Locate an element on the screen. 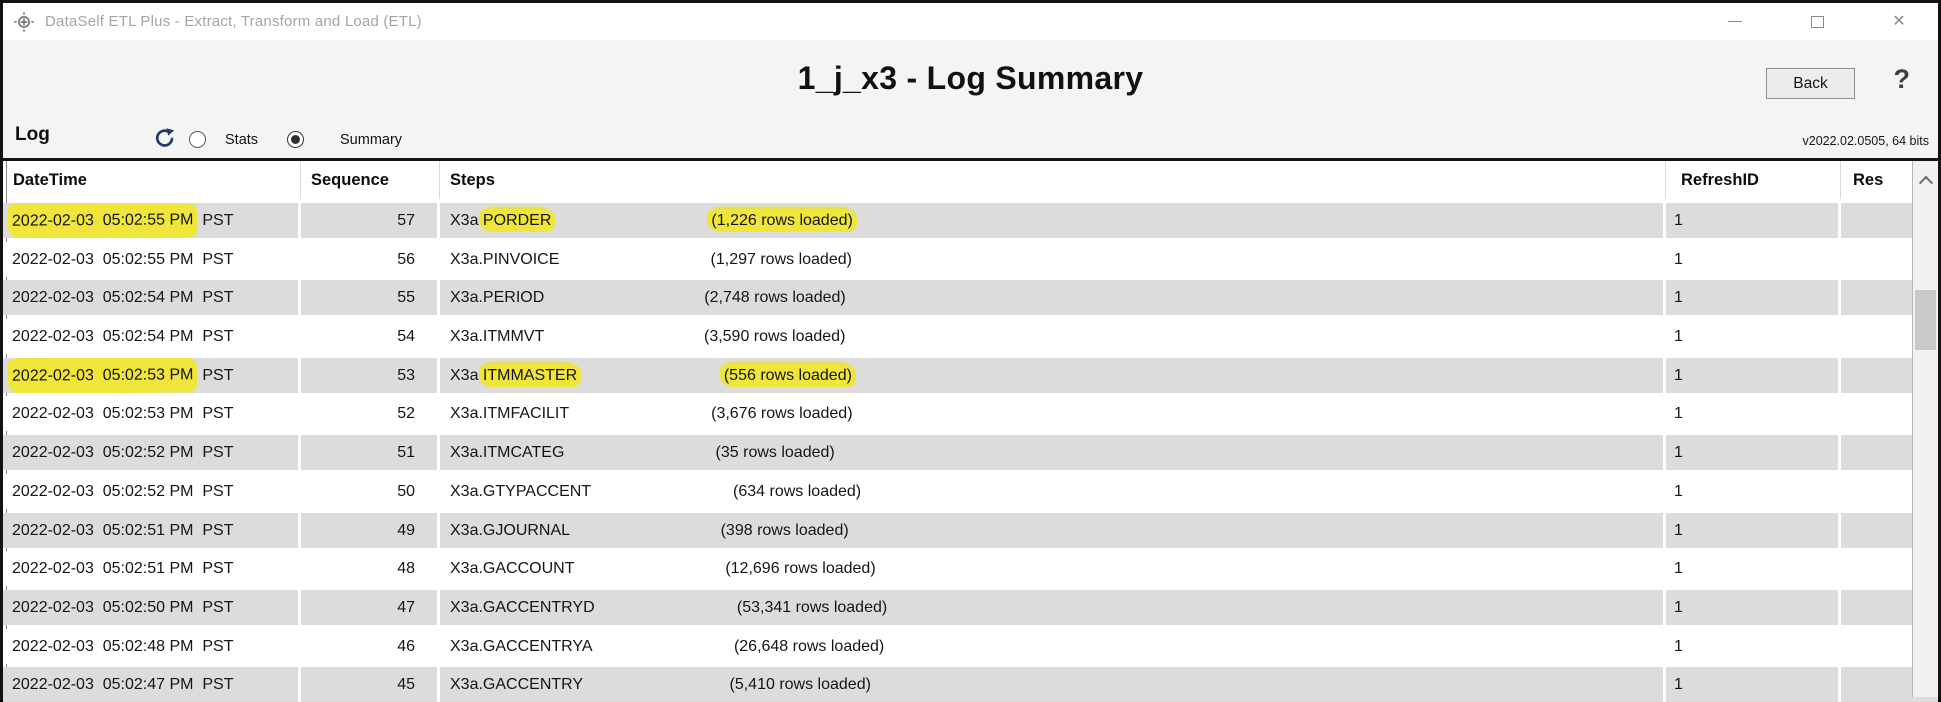  radio-summary-label: Summary is located at coordinates (371, 140).